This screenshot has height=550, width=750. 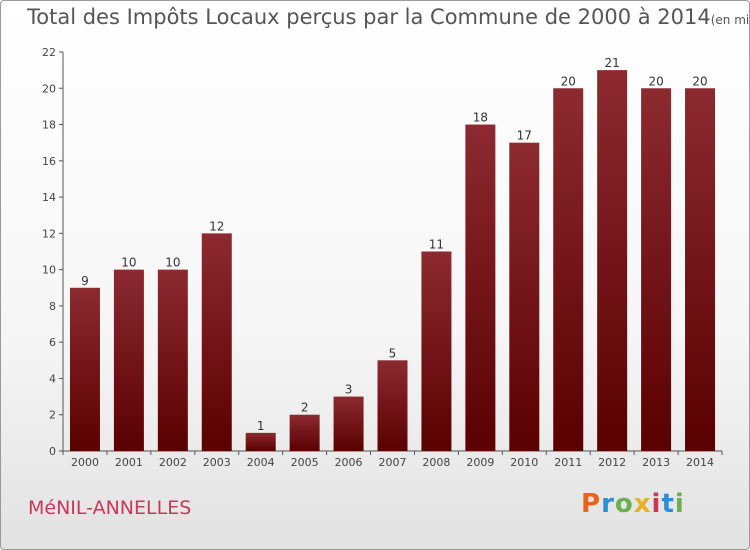 What do you see at coordinates (591, 504) in the screenshot?
I see `logo-letter: P` at bounding box center [591, 504].